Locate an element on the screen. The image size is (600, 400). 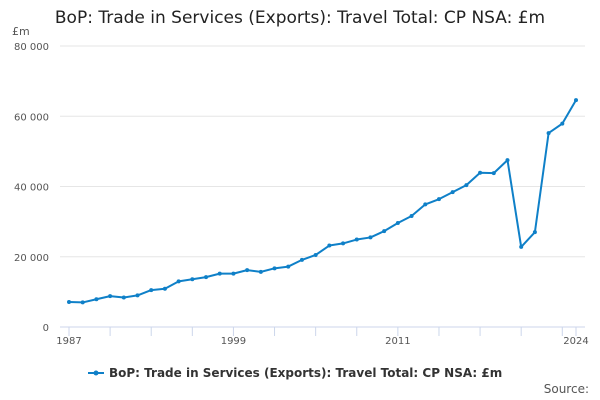
x-tick-label: 2011 is located at coordinates (397, 341).